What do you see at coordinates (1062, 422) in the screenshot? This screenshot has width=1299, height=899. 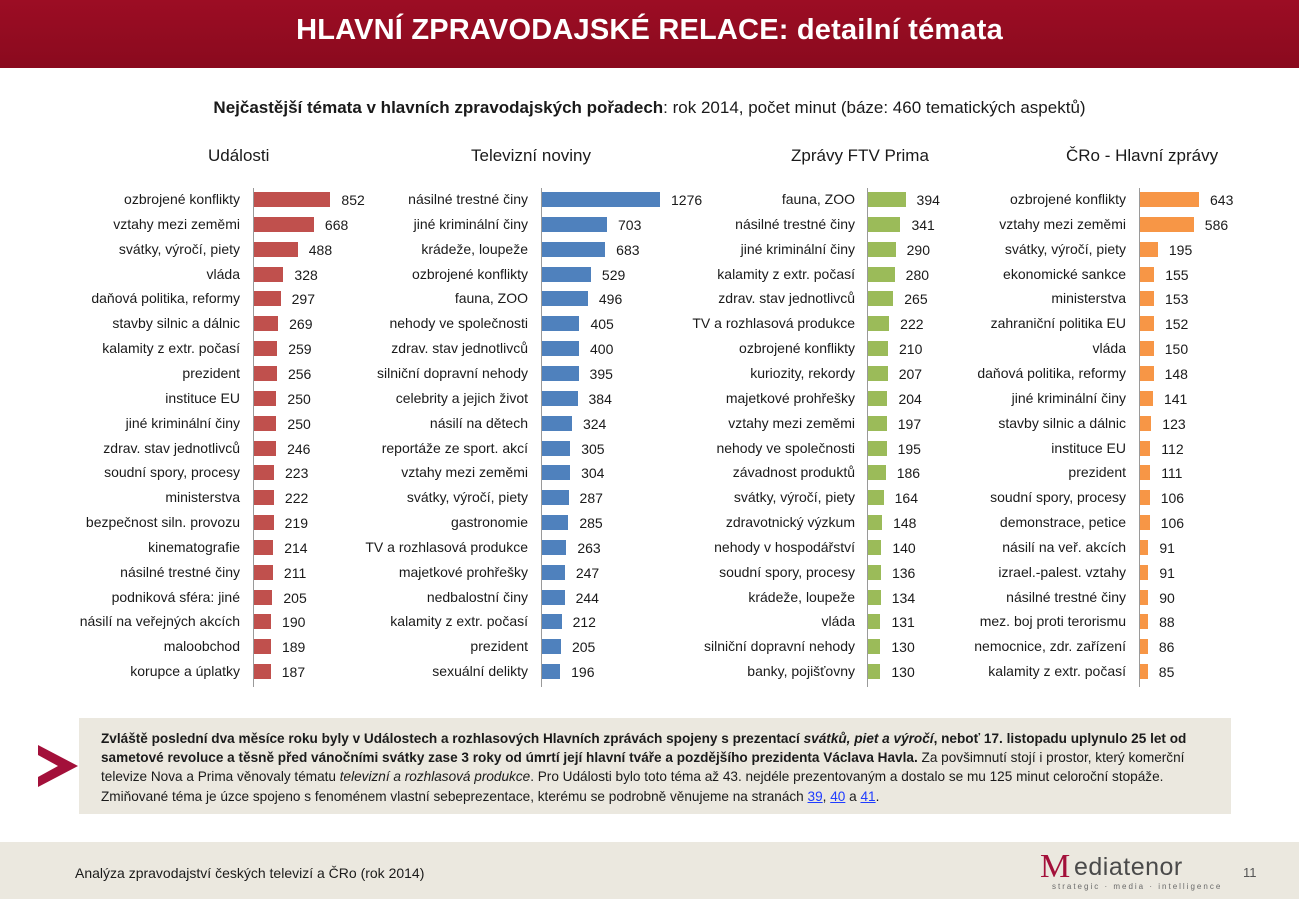 I see `category-label: stavby silnic a dálnic` at bounding box center [1062, 422].